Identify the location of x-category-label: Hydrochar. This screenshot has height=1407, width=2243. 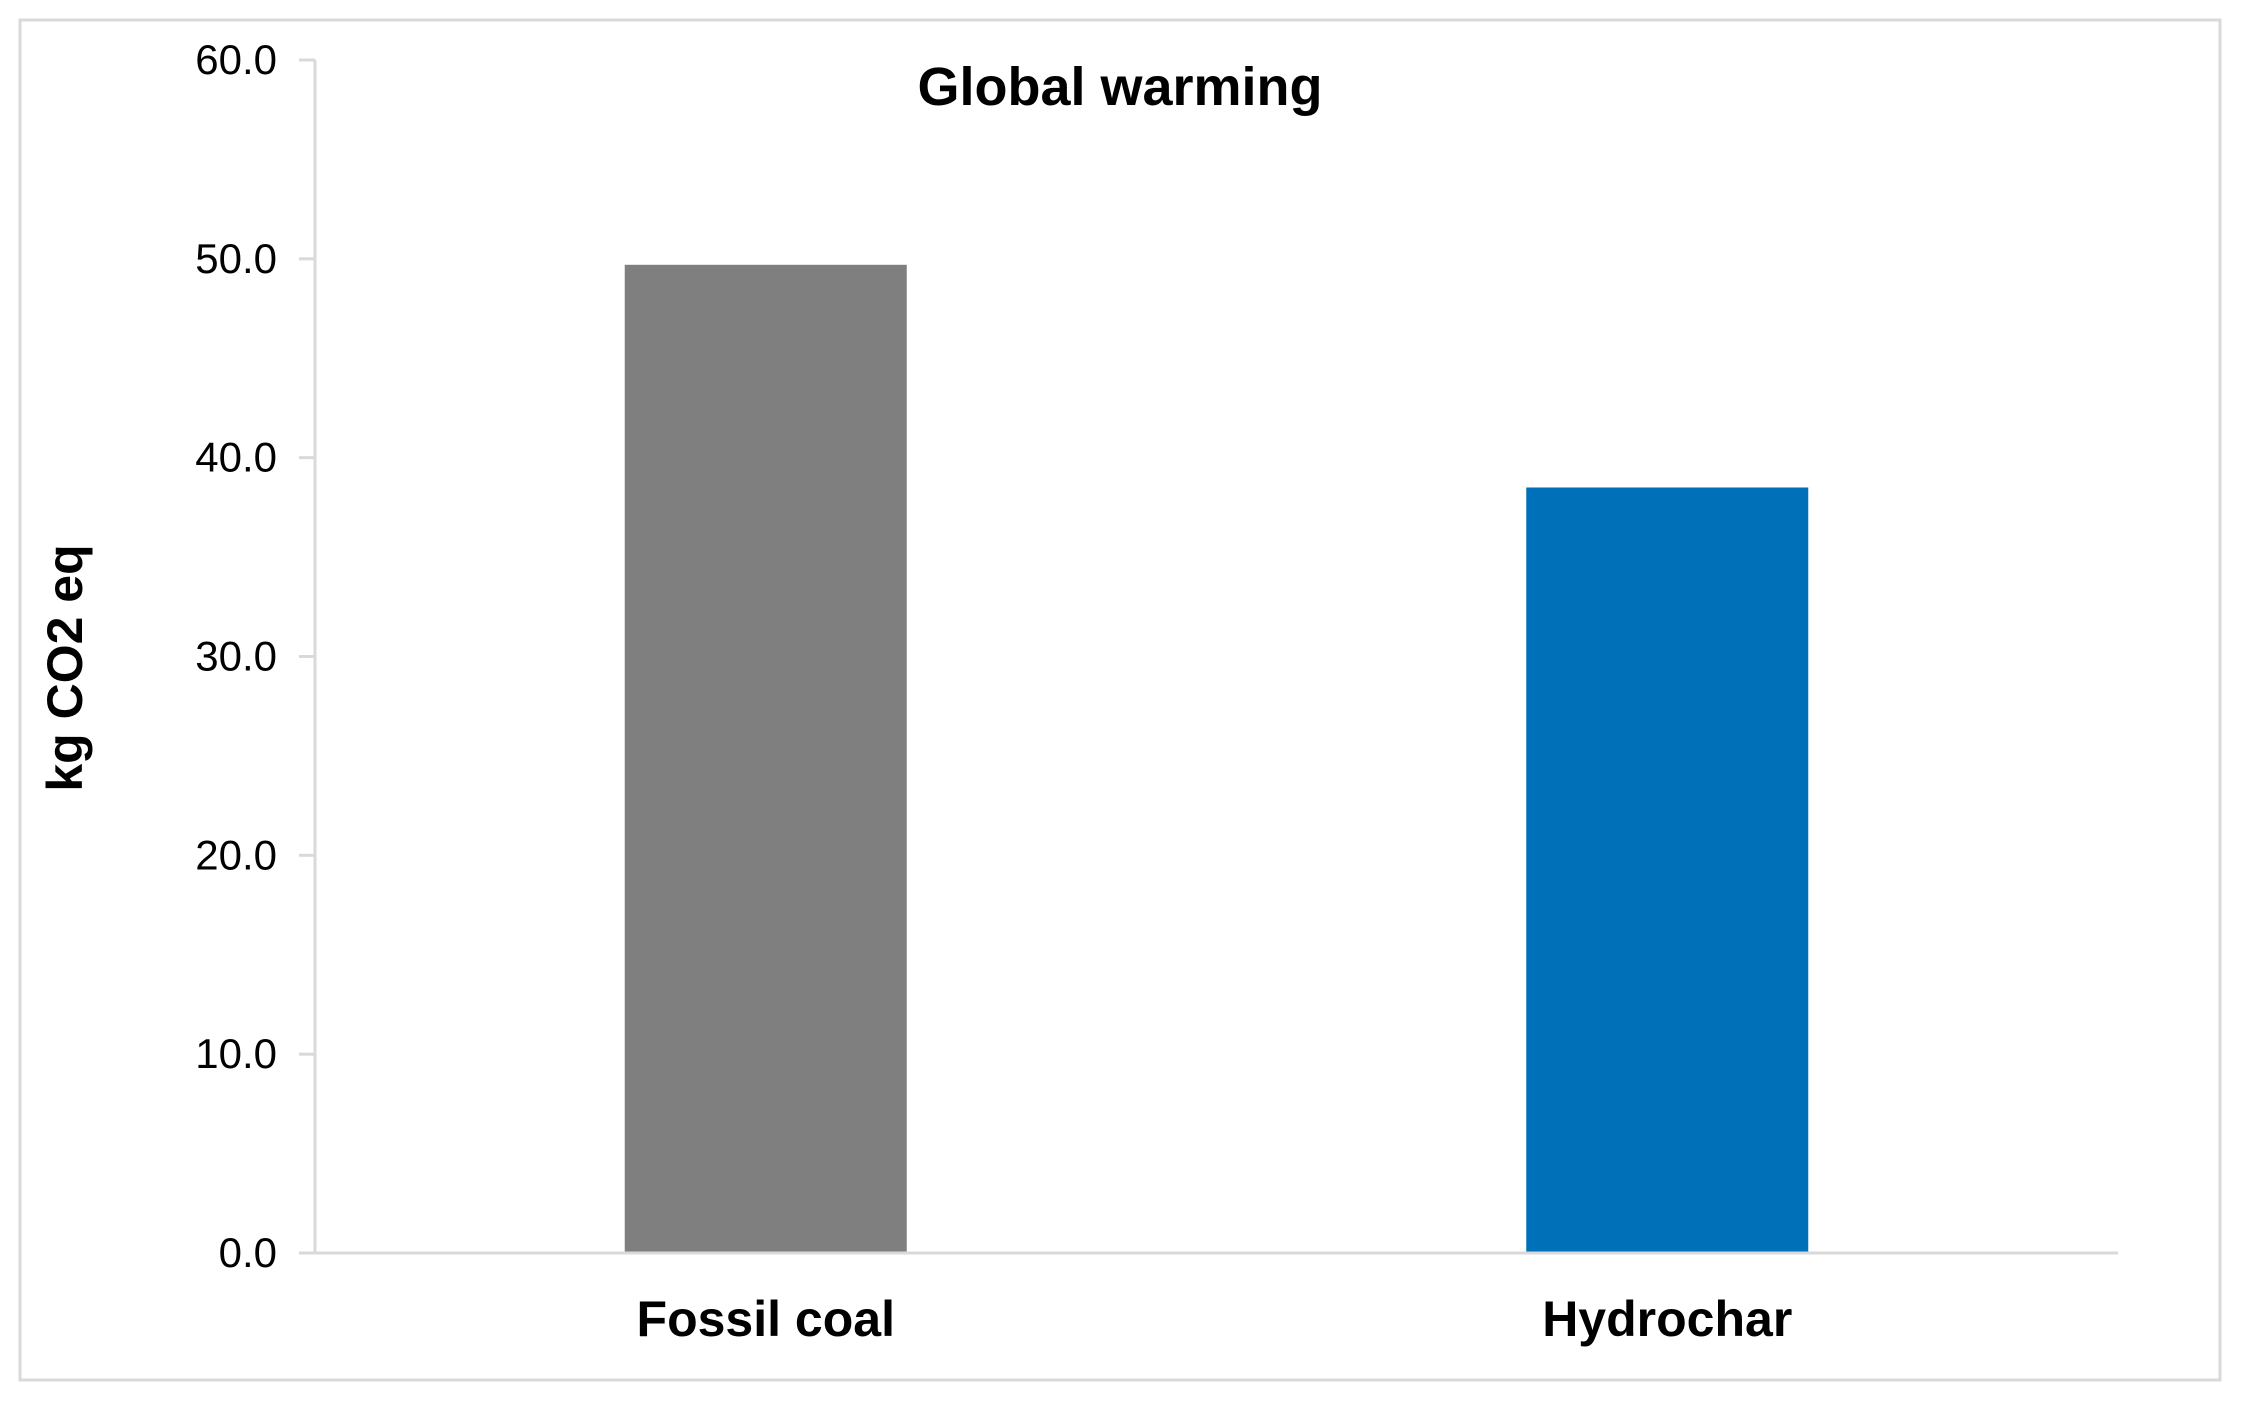
(1667, 1319).